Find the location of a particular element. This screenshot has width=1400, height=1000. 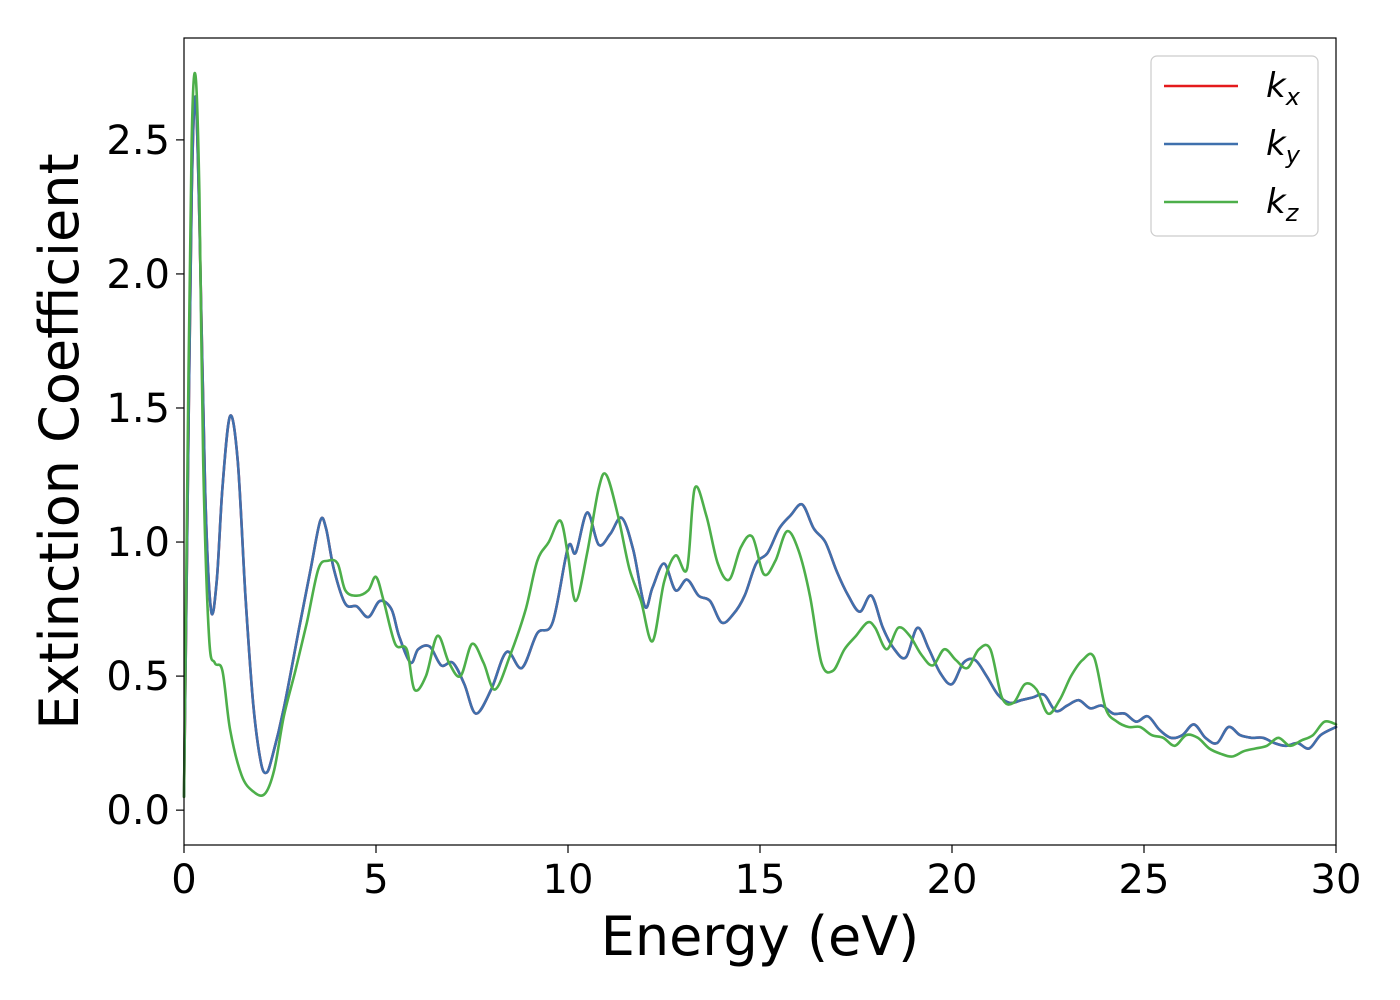

legend-box is located at coordinates (1234, 146).